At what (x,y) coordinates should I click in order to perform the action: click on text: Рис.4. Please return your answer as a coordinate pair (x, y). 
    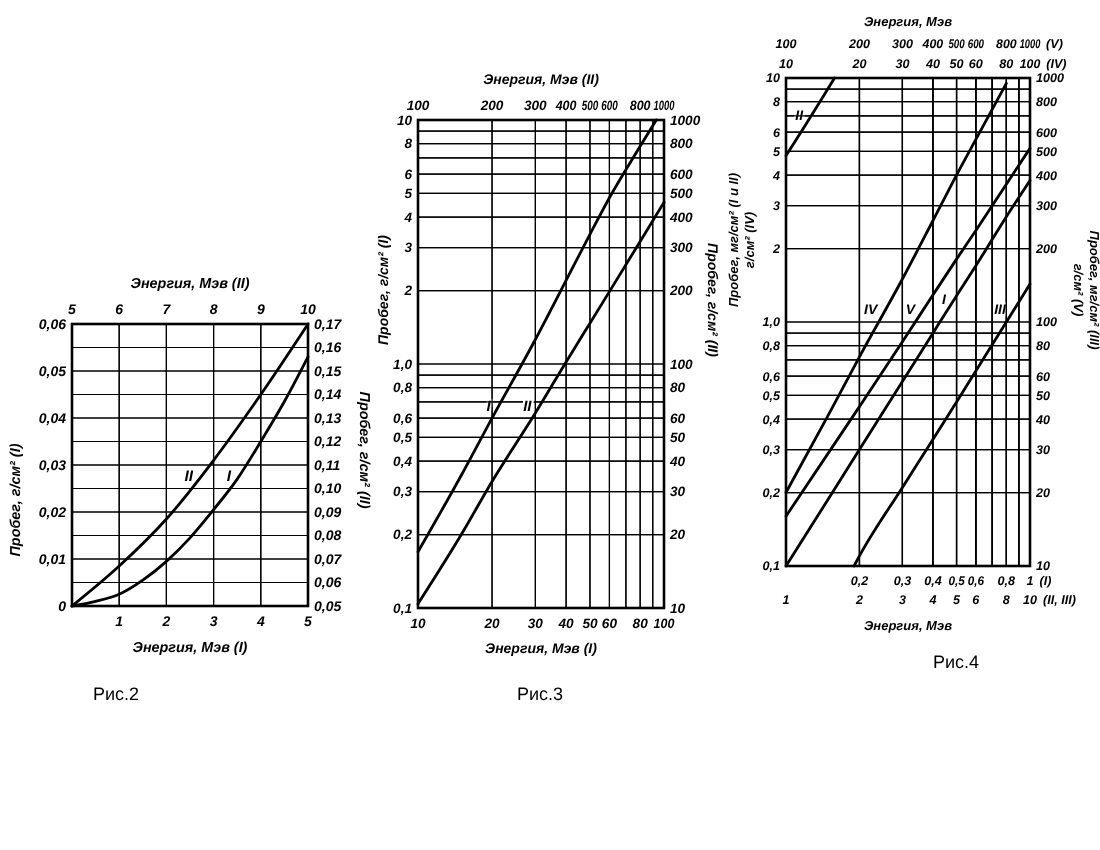
    Looking at the image, I should click on (956, 662).